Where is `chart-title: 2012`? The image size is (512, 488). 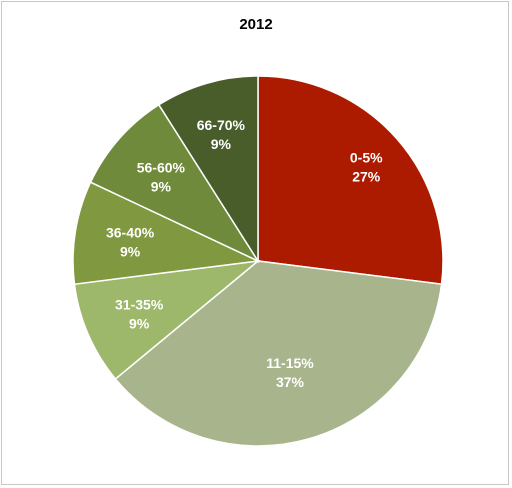
chart-title: 2012 is located at coordinates (256, 24).